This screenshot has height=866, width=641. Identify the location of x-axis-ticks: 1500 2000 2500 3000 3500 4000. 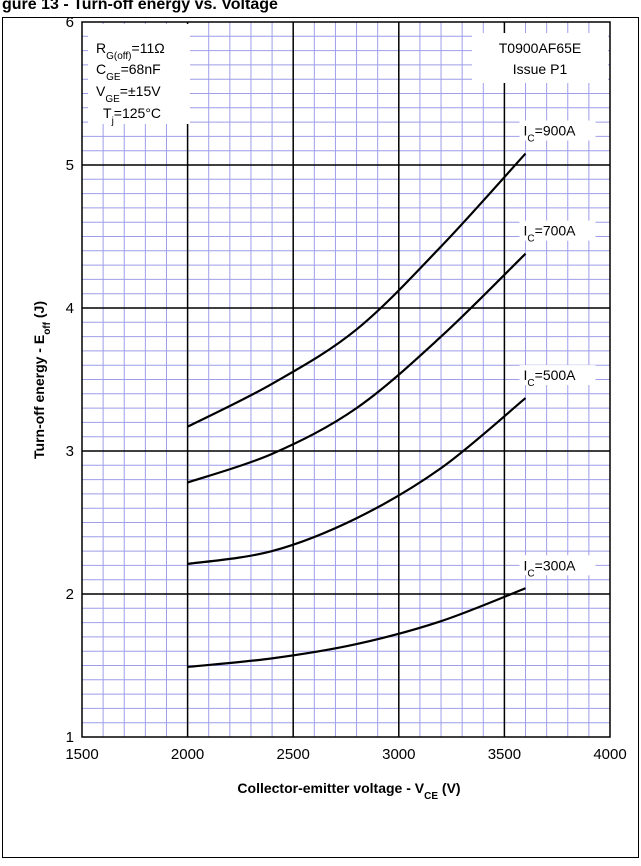
(345, 754).